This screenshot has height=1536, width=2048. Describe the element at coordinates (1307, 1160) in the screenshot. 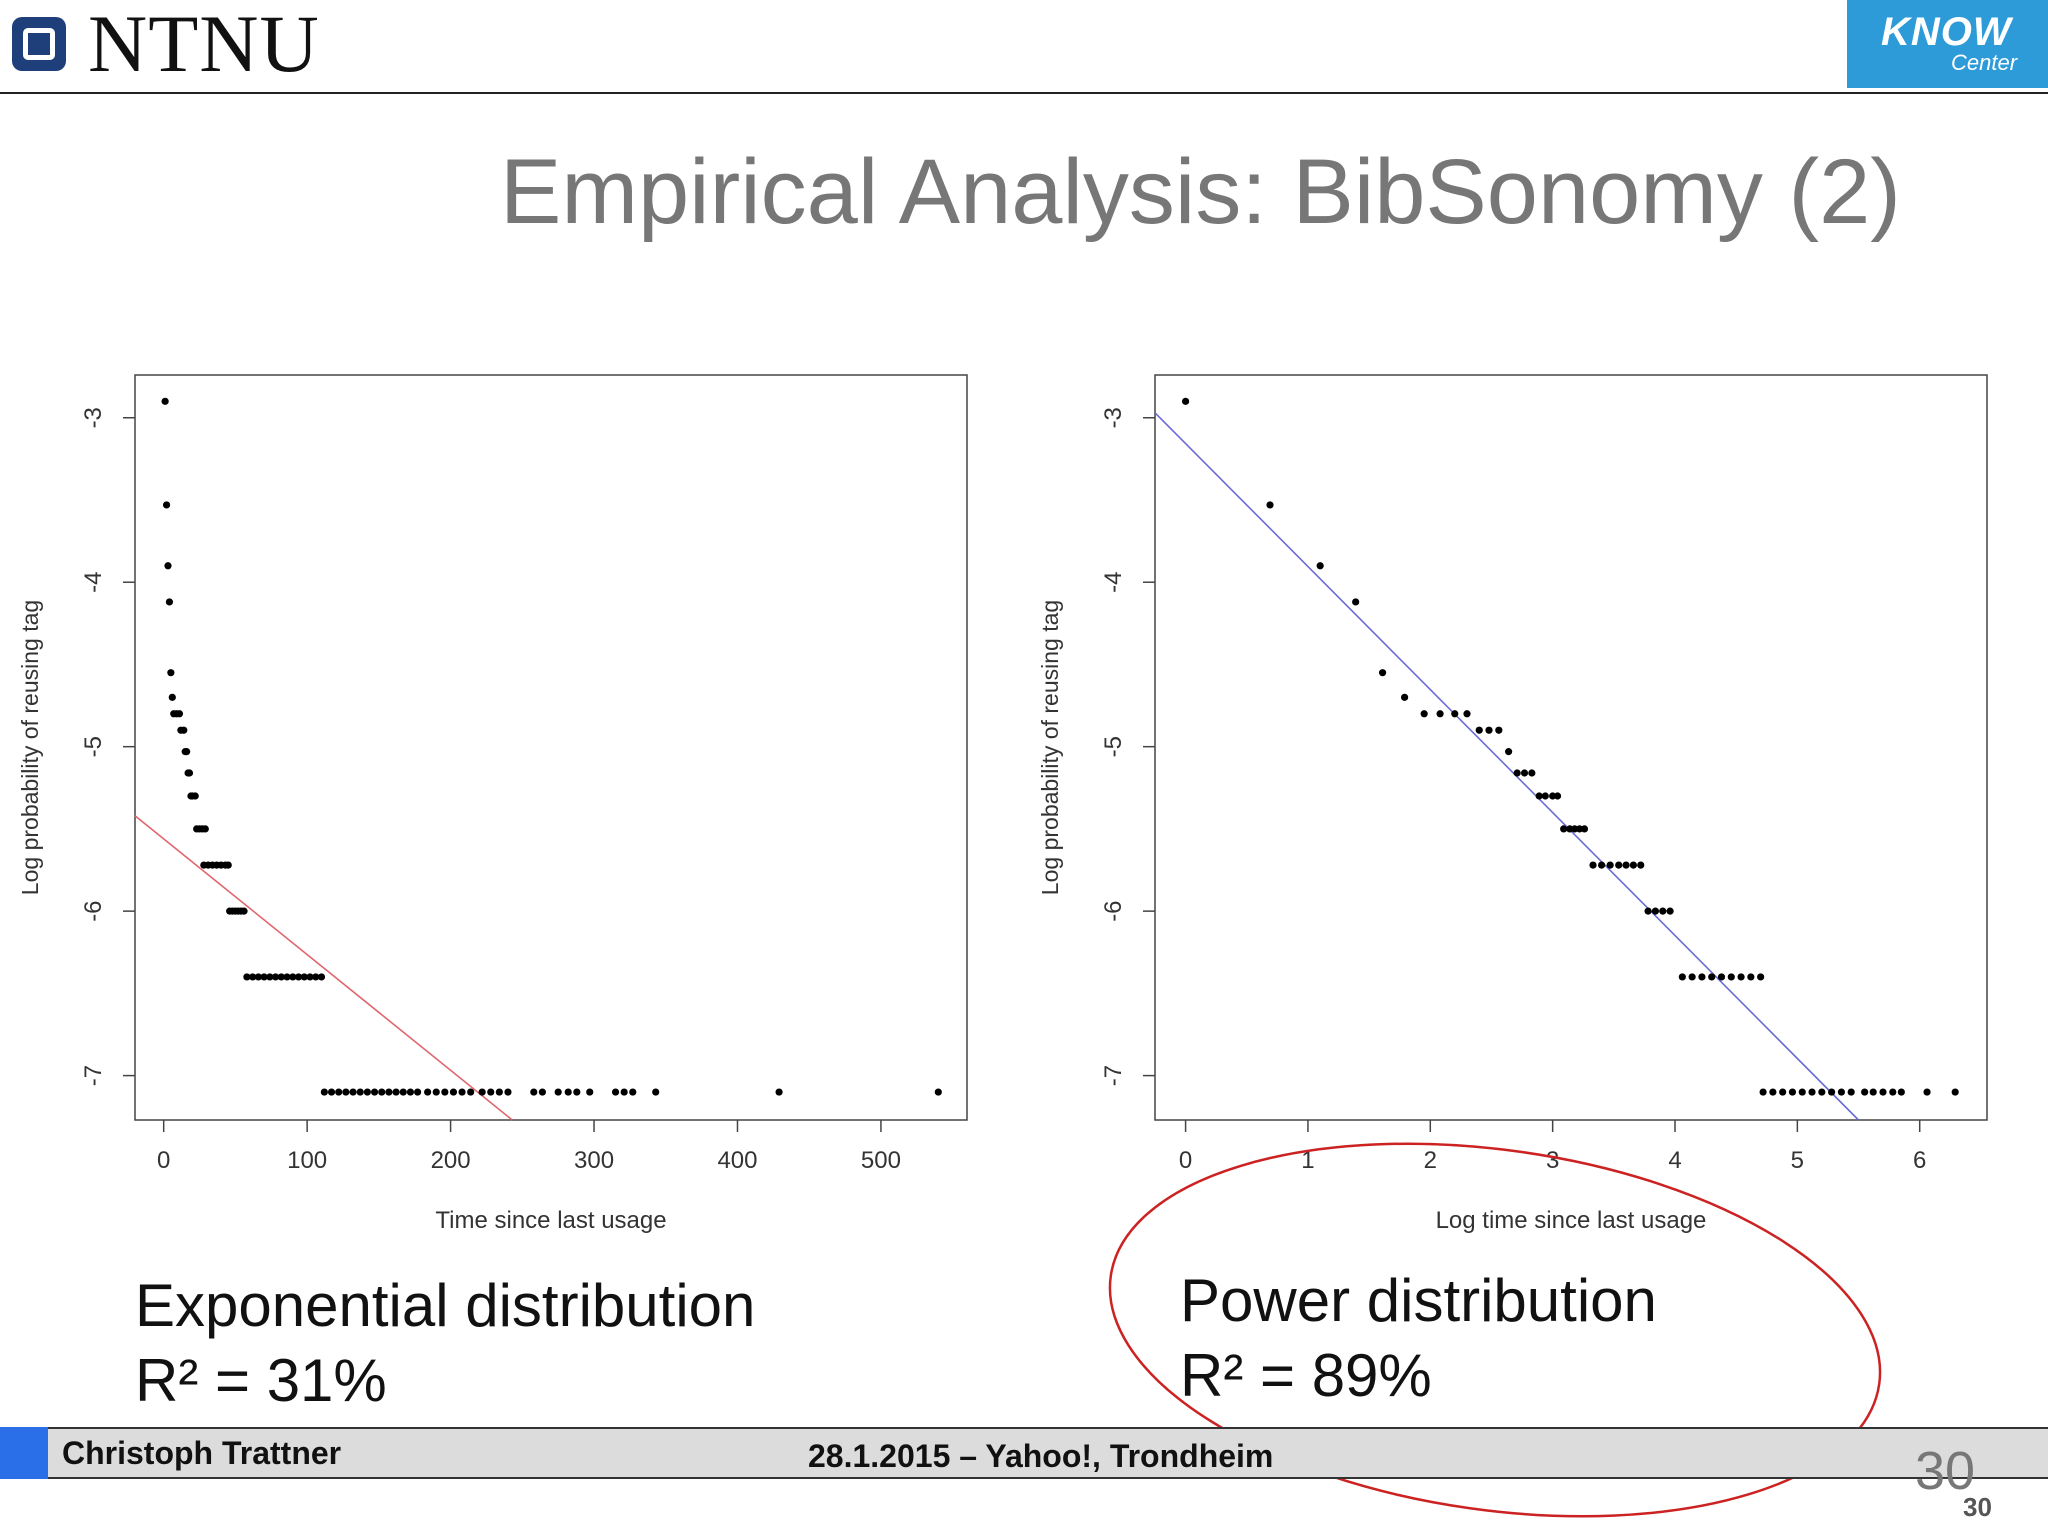

I see `x-tick-label: 1` at that location.